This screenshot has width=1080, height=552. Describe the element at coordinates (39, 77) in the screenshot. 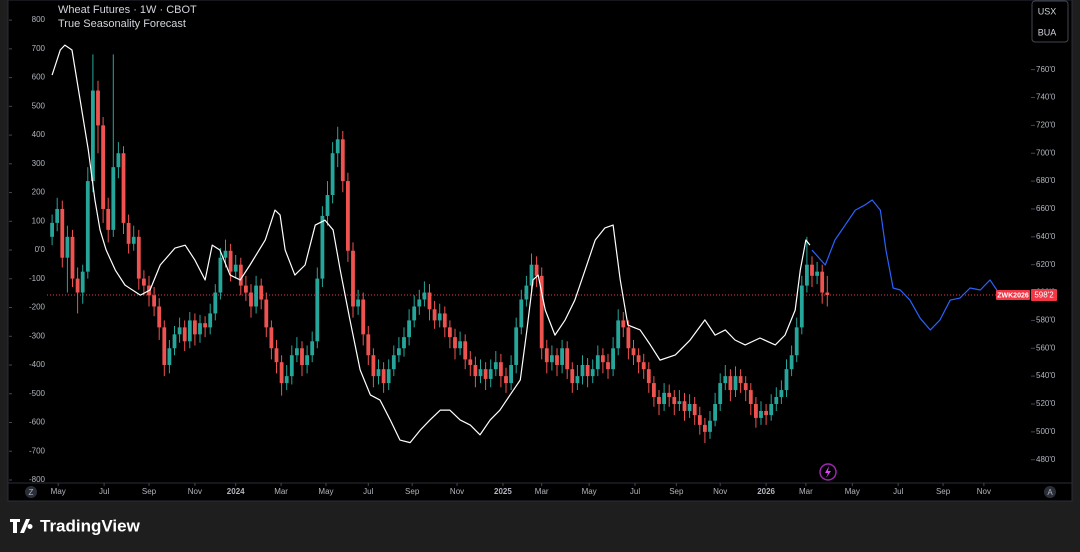

I see `y2-tick-label: 600` at that location.